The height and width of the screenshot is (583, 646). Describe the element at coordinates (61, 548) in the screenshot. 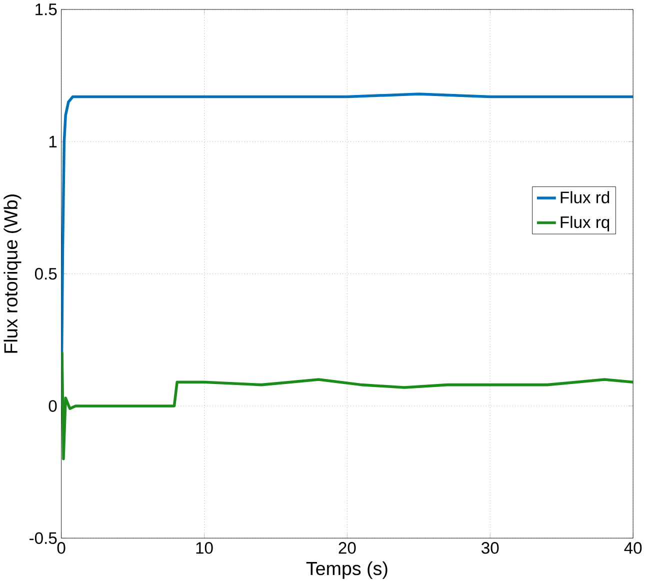

I see `x-tick-label: 0` at that location.